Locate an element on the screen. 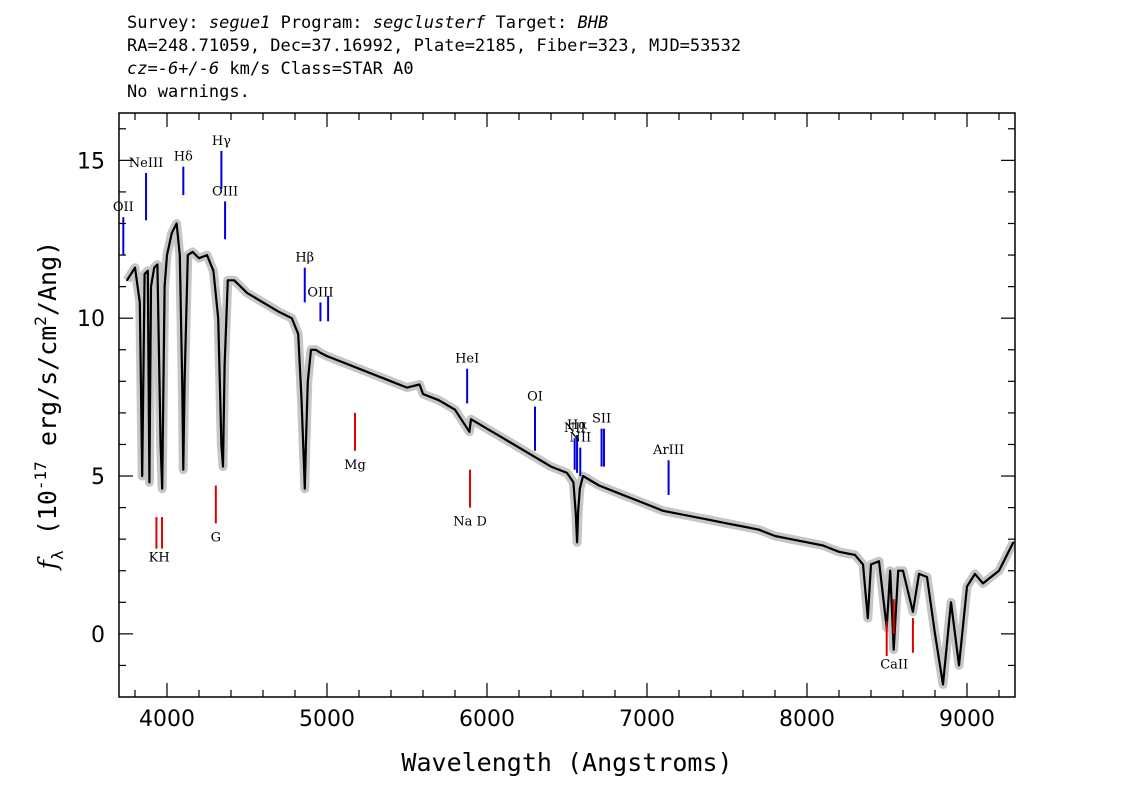  x-axis-title: Wavelength (Angstroms) is located at coordinates (566, 762).